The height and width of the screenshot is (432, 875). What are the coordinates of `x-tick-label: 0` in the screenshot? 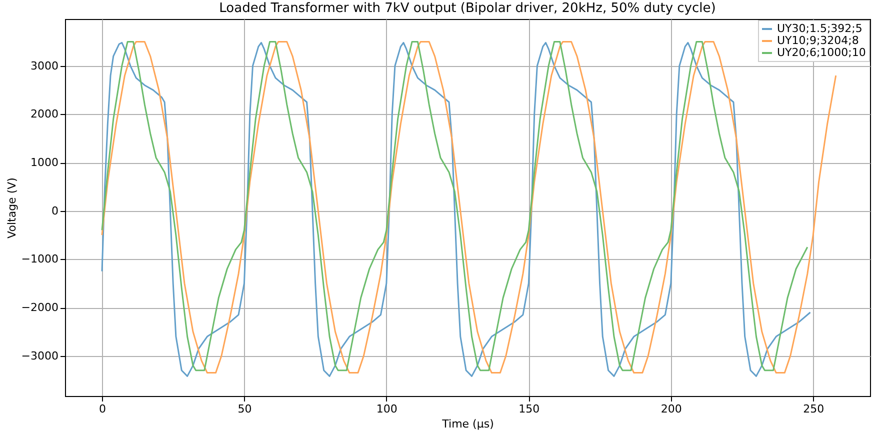 It's located at (102, 409).